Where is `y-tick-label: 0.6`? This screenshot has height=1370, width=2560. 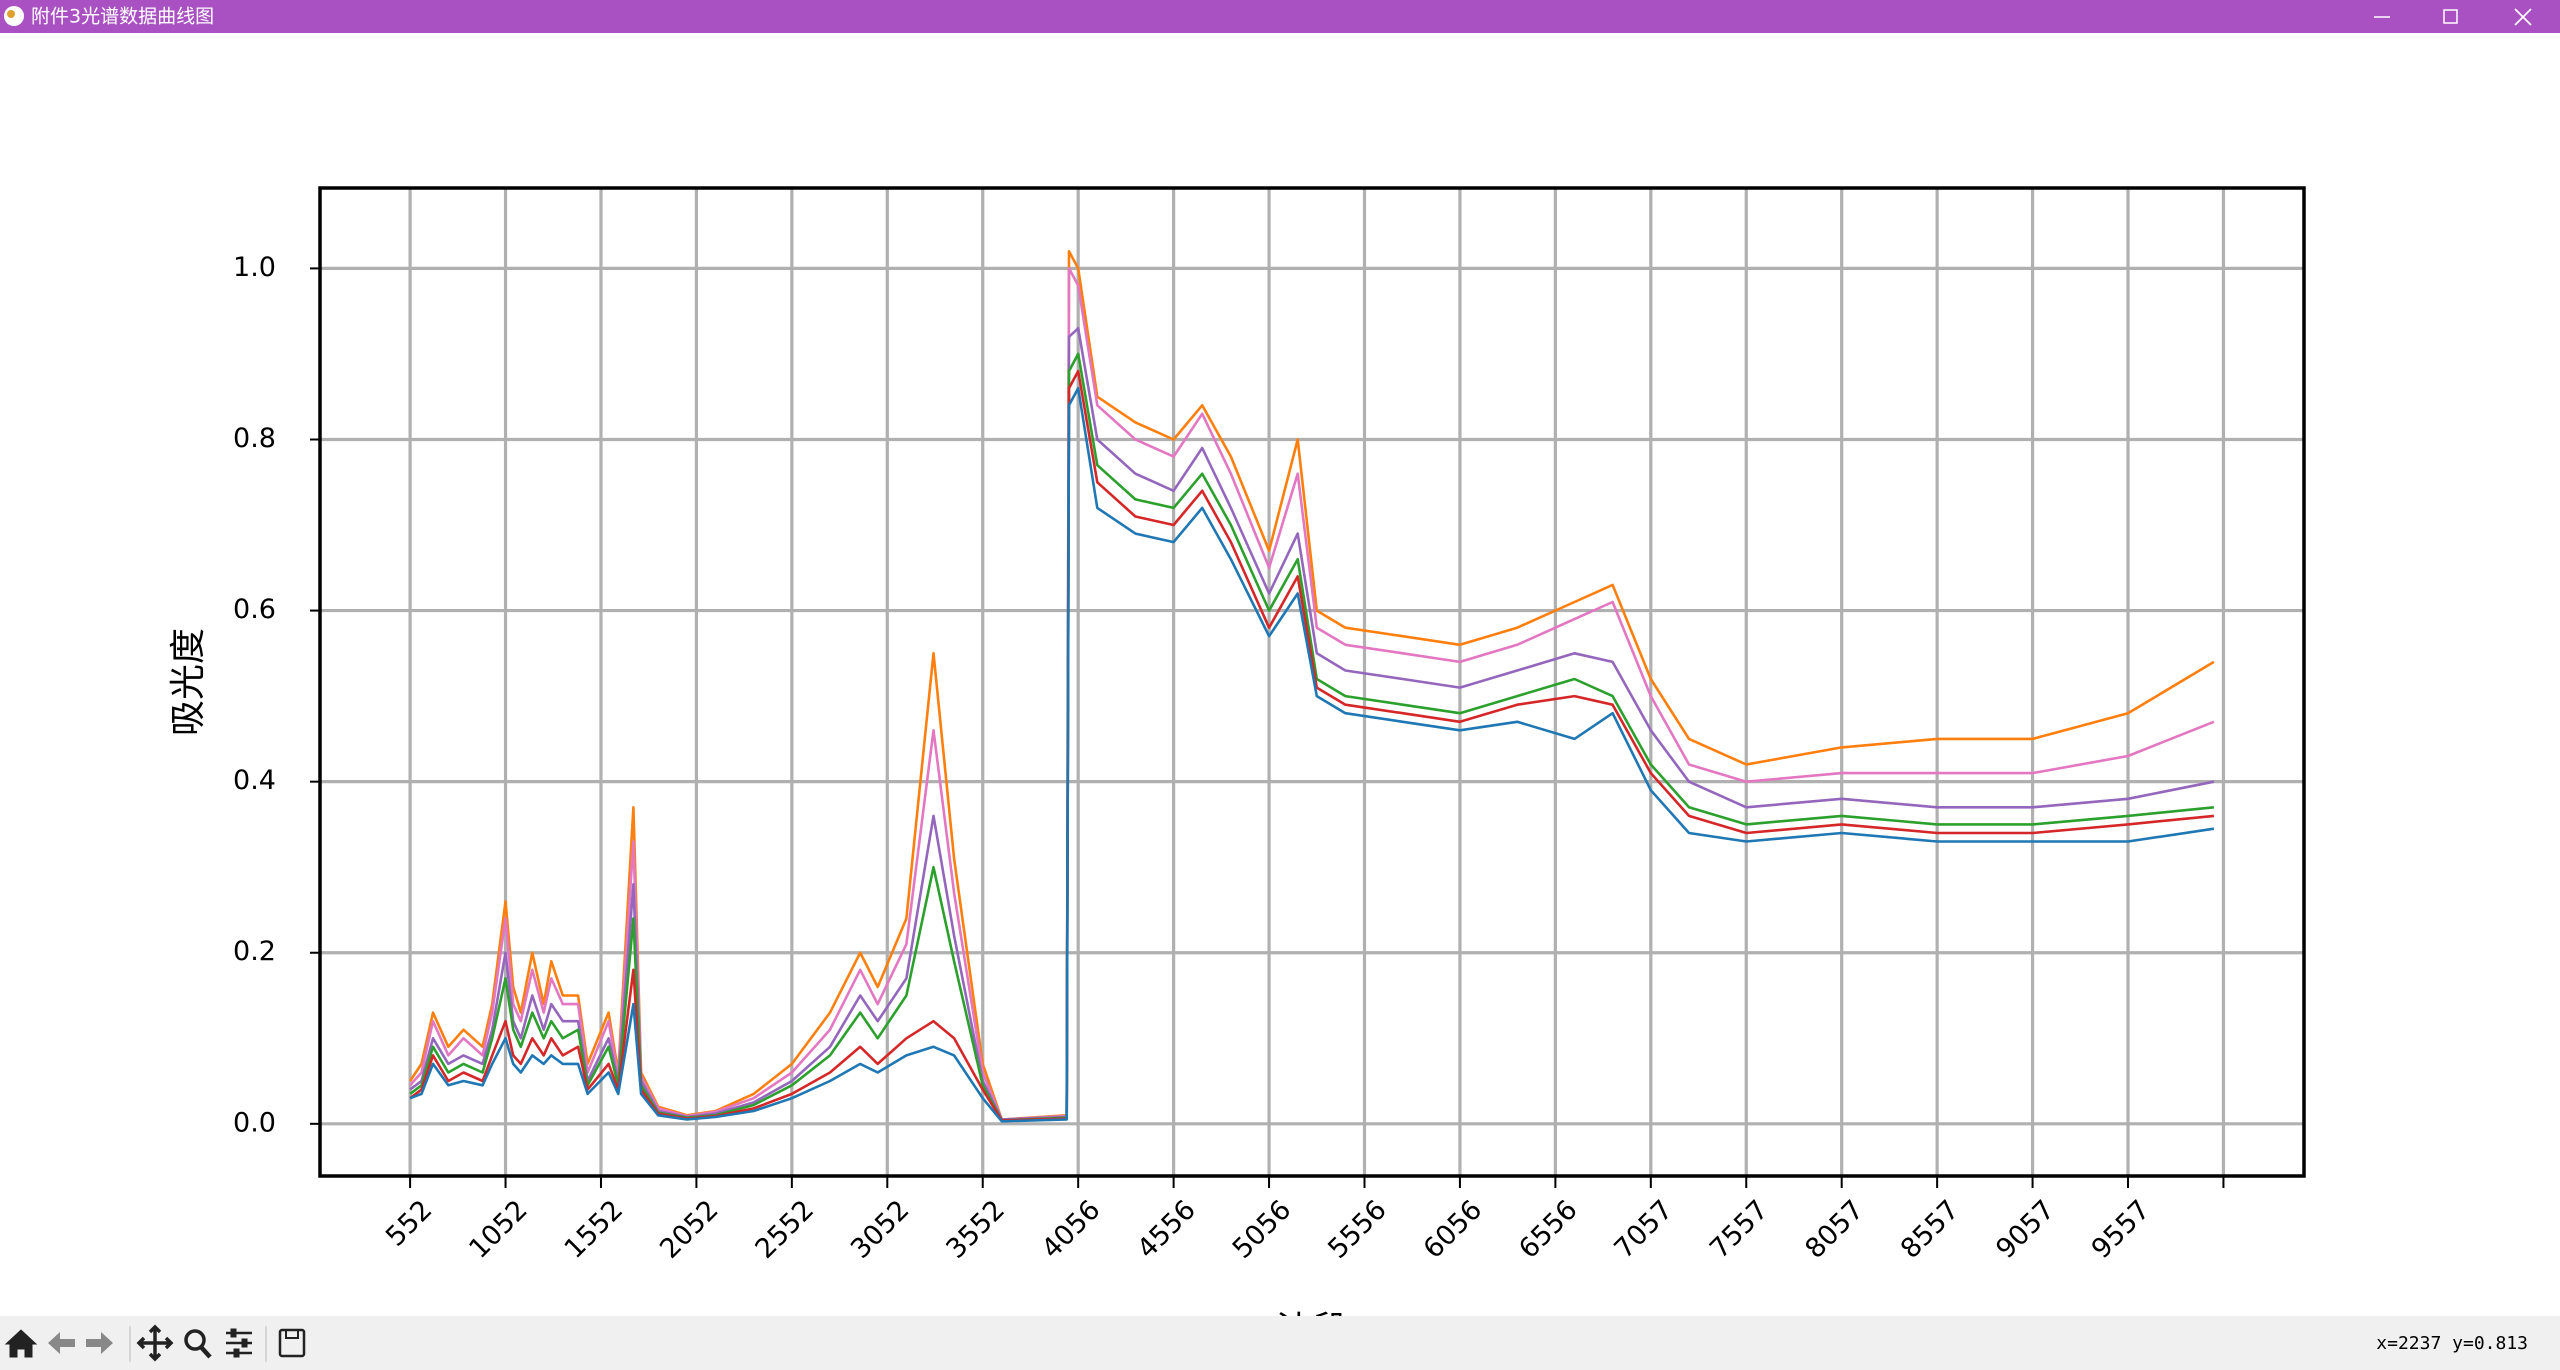
y-tick-label: 0.6 is located at coordinates (254, 609).